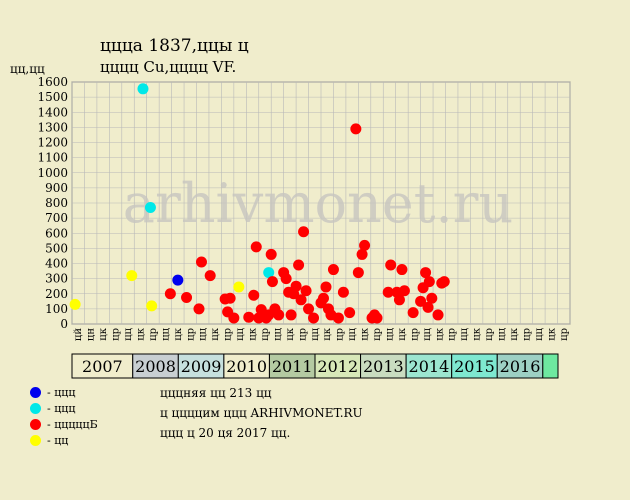 Image resolution: width=630 pixels, height=500 pixels. I want to click on x-axis-year-labels: 2007 2008 2009 2010 2011 2012 2013 2014 2015 2016, so click(315, 366).